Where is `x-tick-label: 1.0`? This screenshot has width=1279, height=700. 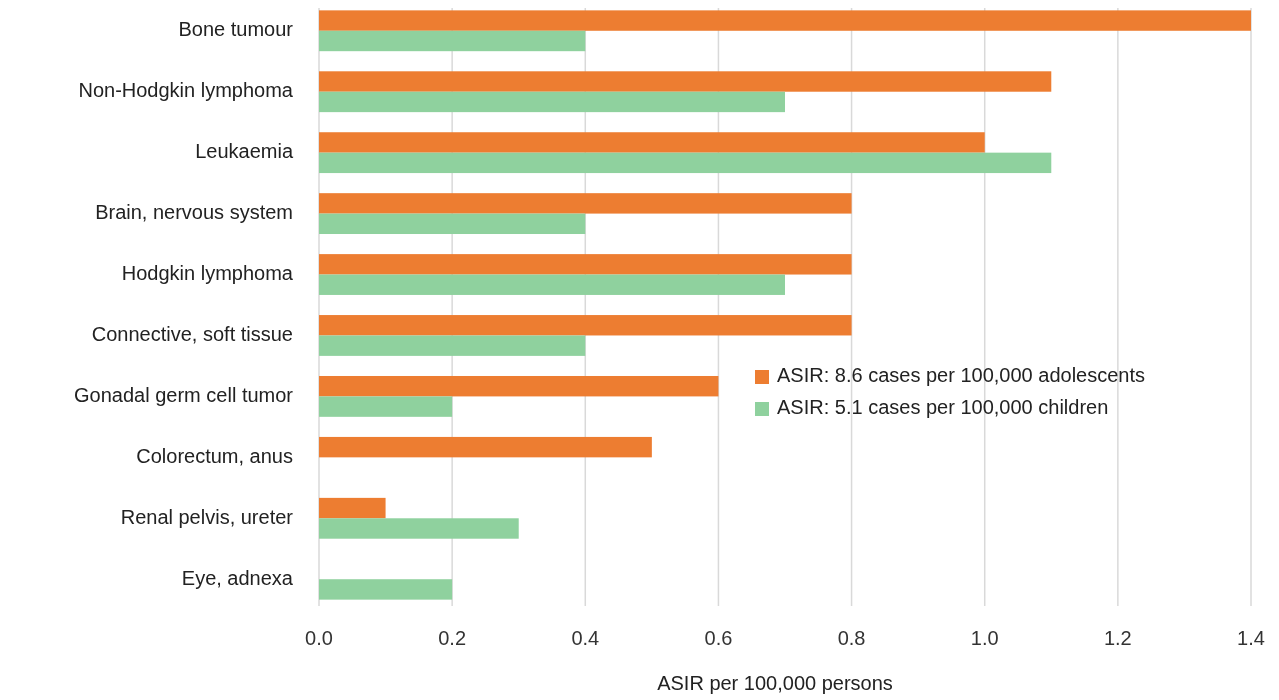 x-tick-label: 1.0 is located at coordinates (984, 638).